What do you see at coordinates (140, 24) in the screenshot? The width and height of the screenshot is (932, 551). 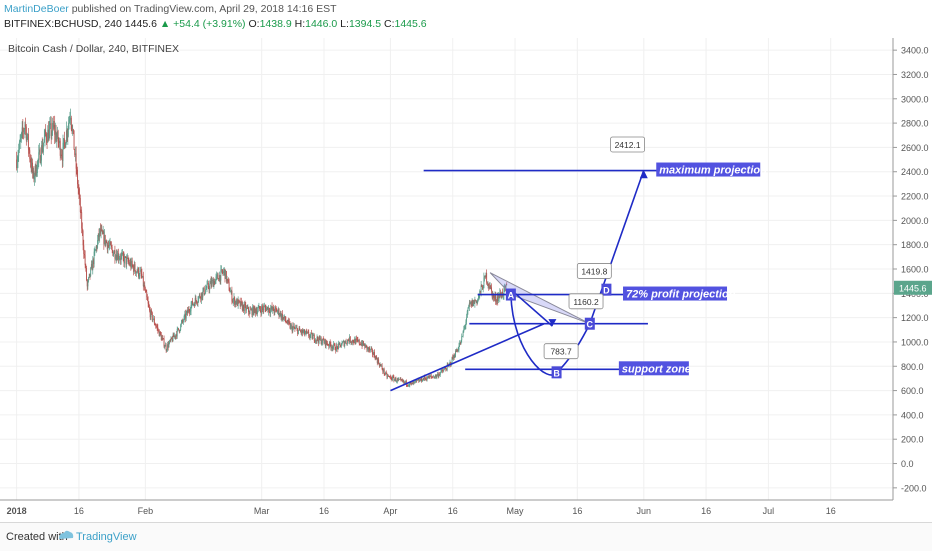 I see `last-price: 1445.6` at bounding box center [140, 24].